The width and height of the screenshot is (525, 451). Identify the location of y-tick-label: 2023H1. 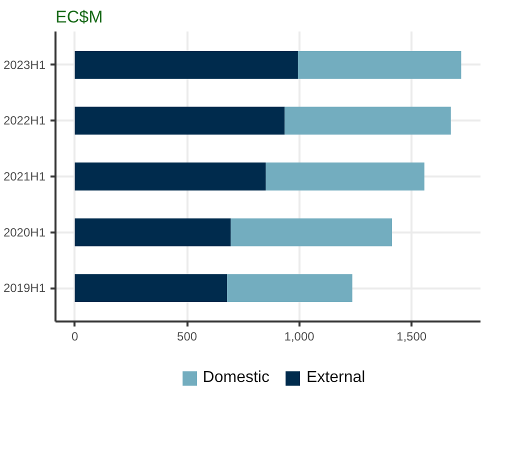
(24, 65).